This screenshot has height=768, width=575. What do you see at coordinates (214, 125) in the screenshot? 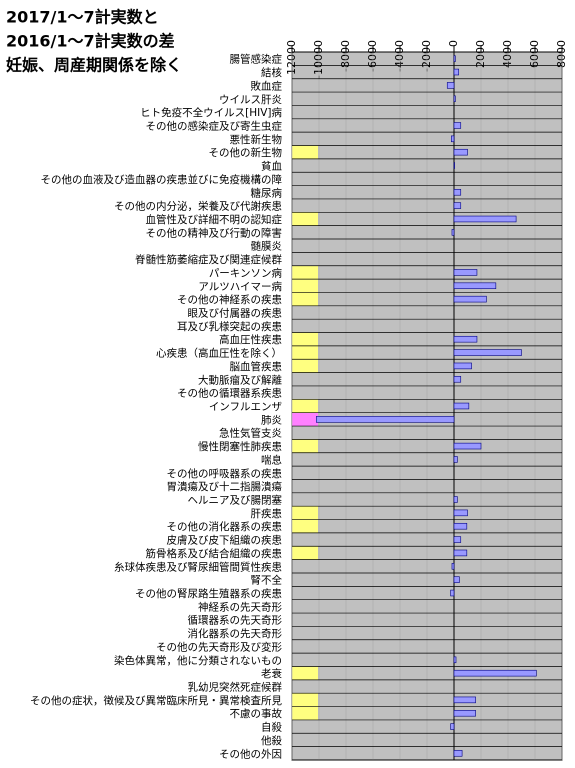
I see `y-tick-label: その他の感染症及び寄生虫症` at bounding box center [214, 125].